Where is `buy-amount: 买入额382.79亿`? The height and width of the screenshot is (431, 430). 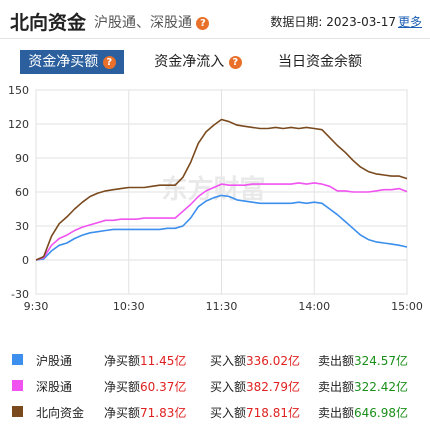
buy-amount: 买入额382.79亿 is located at coordinates (255, 386).